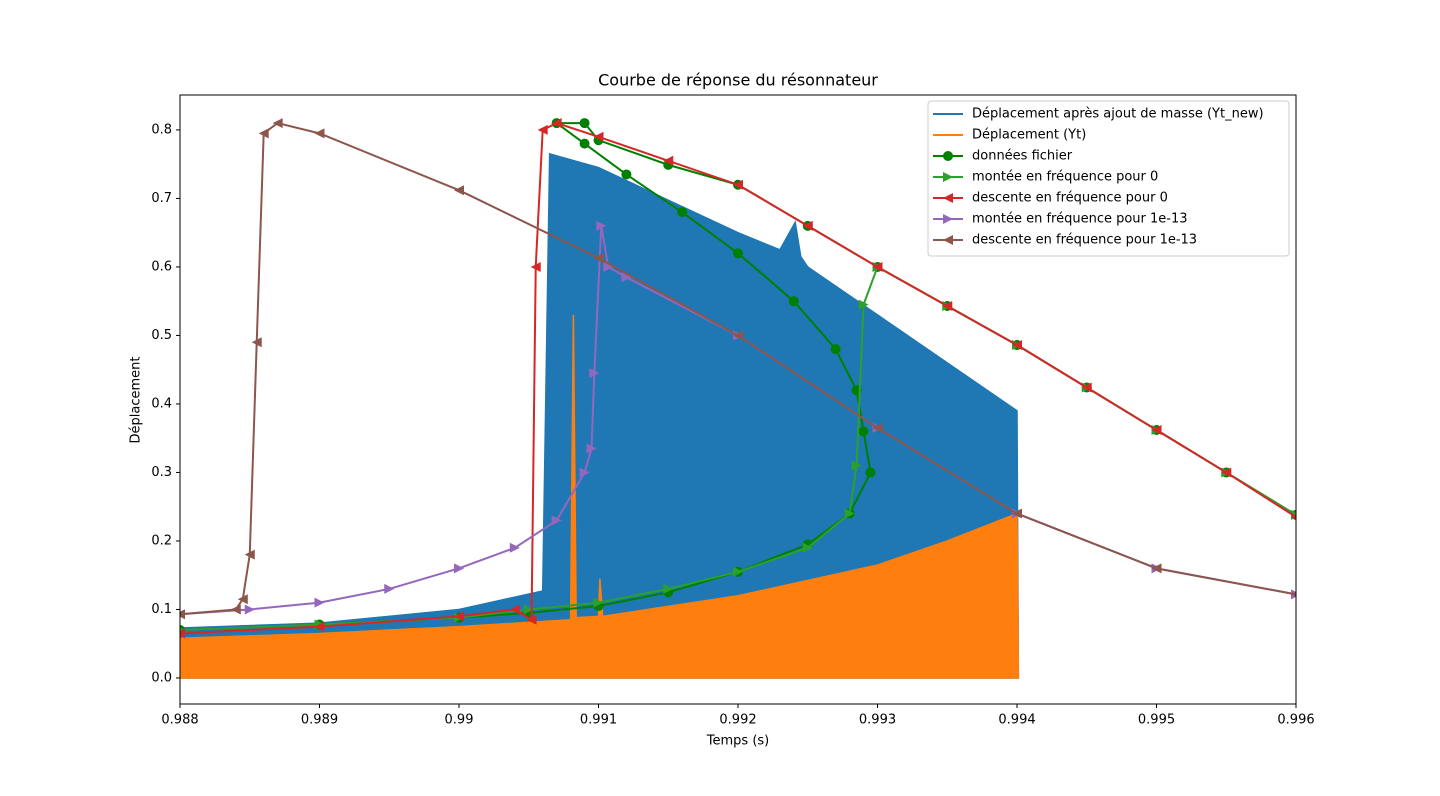  What do you see at coordinates (737, 720) in the screenshot?
I see `x-tick-label: 0.992` at bounding box center [737, 720].